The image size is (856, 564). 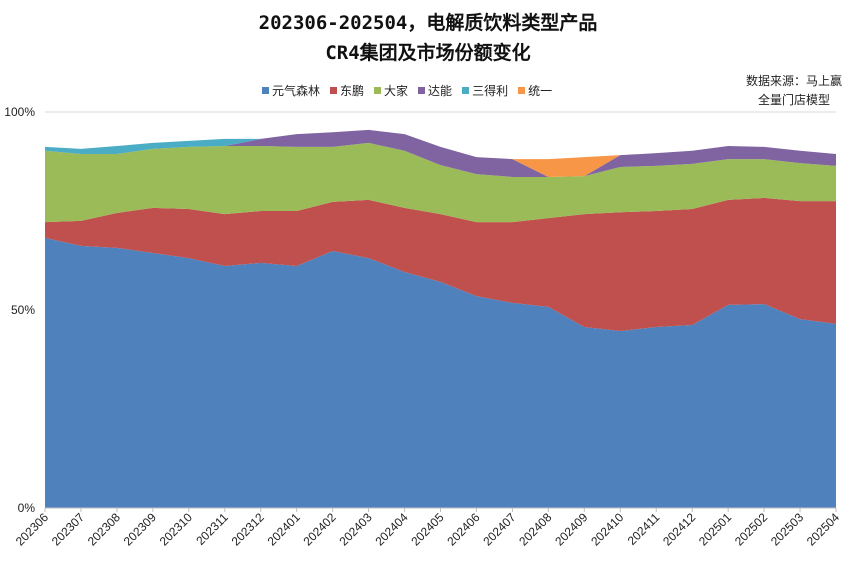 I want to click on source-line1: 数据来源：马上赢, so click(x=793, y=81).